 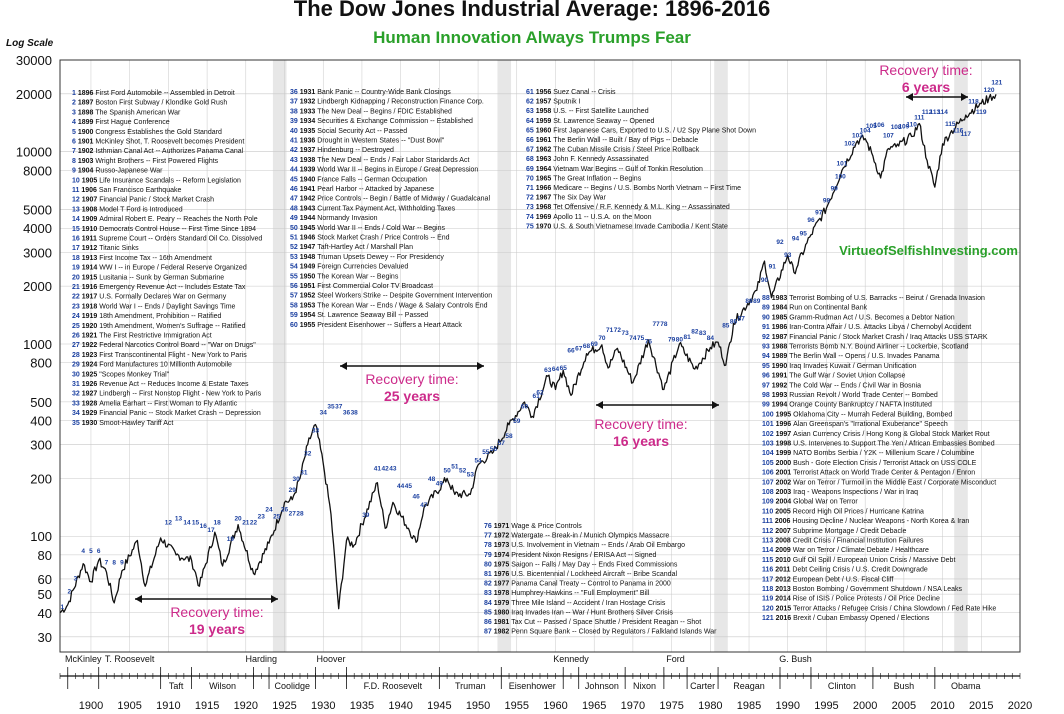 I want to click on event-number-label: 26, so click(x=285, y=510).